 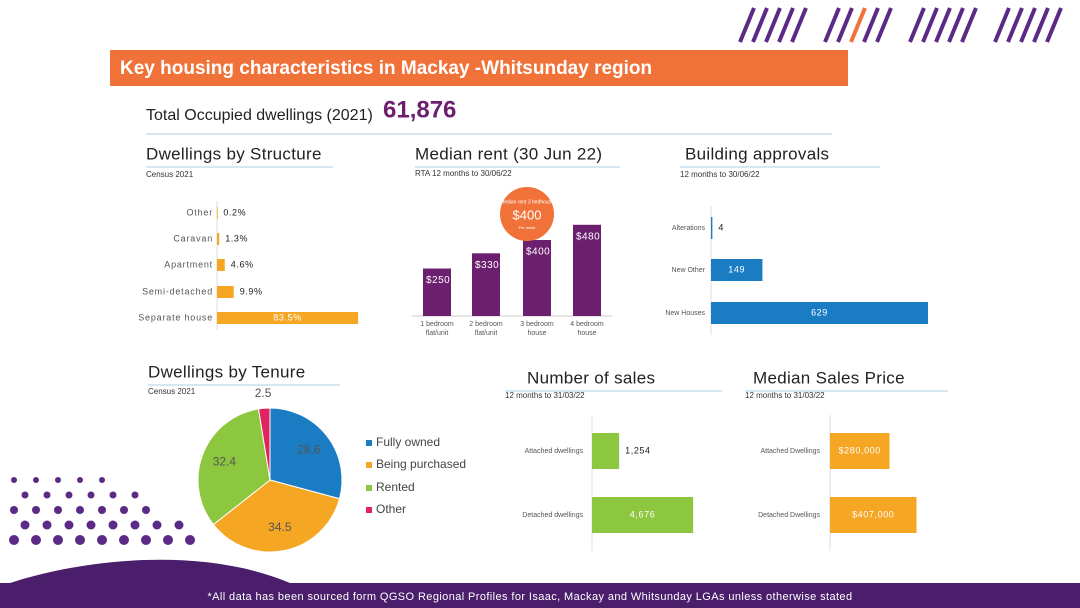 What do you see at coordinates (199, 212) in the screenshot?
I see `category-label: Other` at bounding box center [199, 212].